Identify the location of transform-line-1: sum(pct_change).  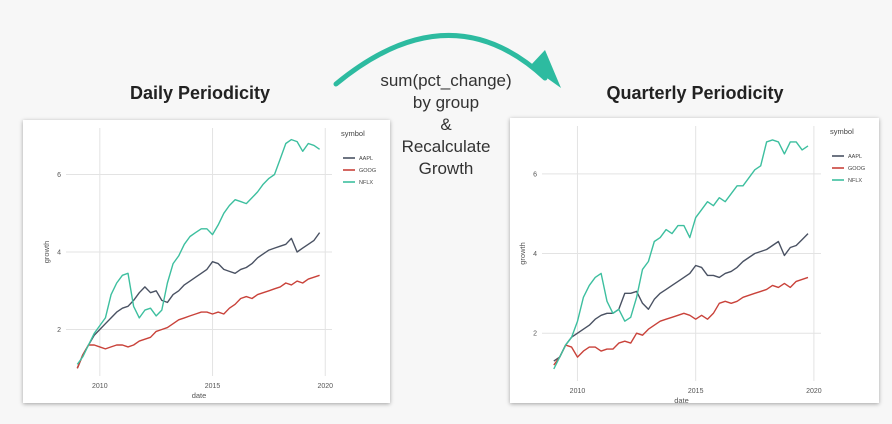
(446, 80).